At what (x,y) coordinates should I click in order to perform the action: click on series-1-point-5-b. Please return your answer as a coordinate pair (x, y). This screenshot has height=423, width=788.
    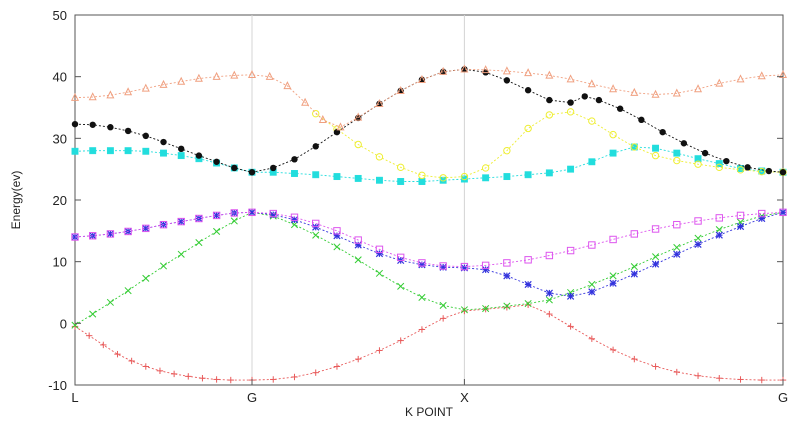
    Looking at the image, I should click on (163, 266).